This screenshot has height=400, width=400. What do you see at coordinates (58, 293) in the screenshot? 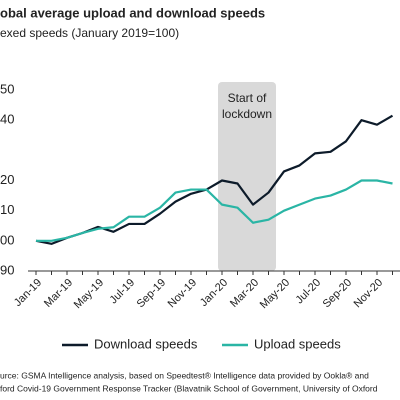
I see `x-tick-label: Mar-19` at bounding box center [58, 293].